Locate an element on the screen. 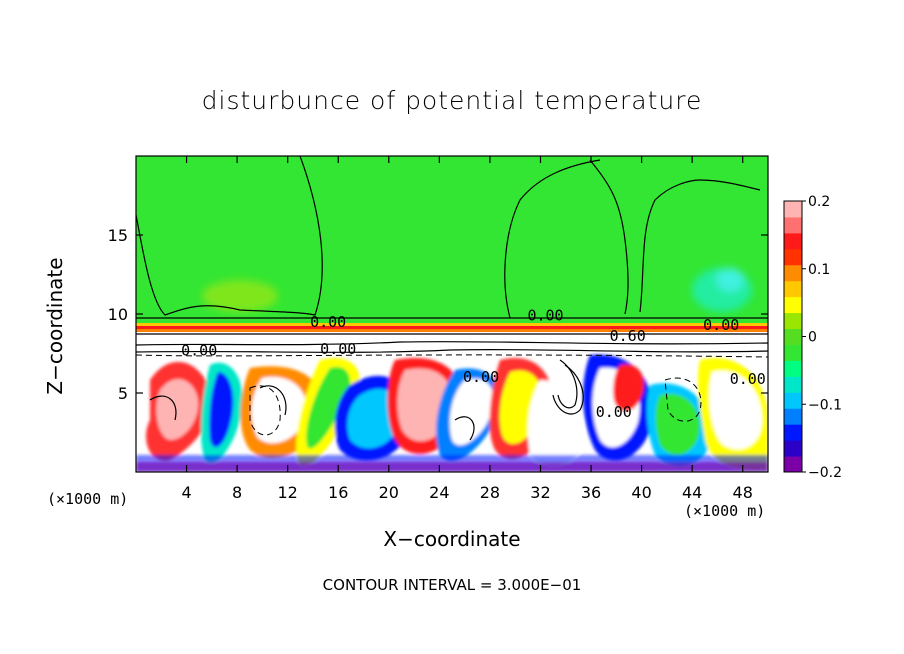 This screenshot has width=904, height=654. chart-title: disturbunce of potential temperature is located at coordinates (452, 100).